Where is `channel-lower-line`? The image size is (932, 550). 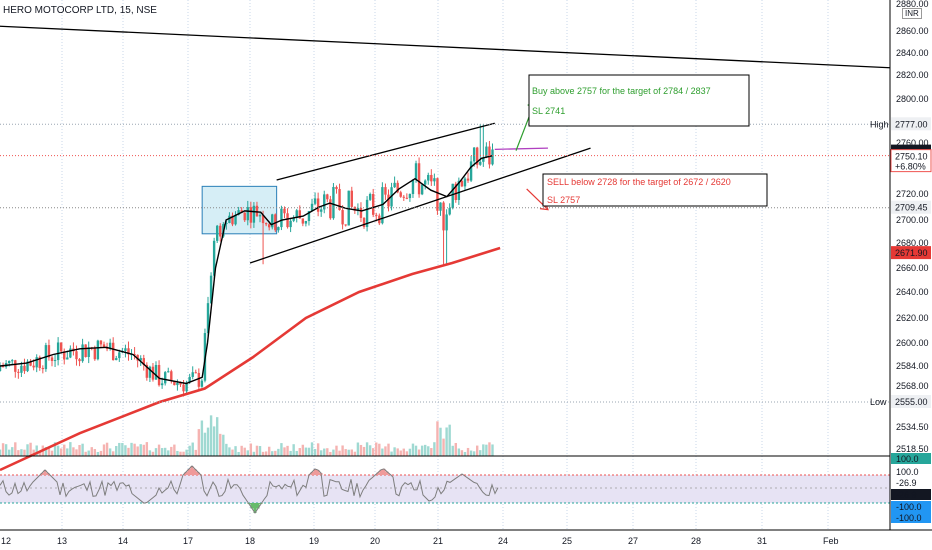 channel-lower-line is located at coordinates (420, 205).